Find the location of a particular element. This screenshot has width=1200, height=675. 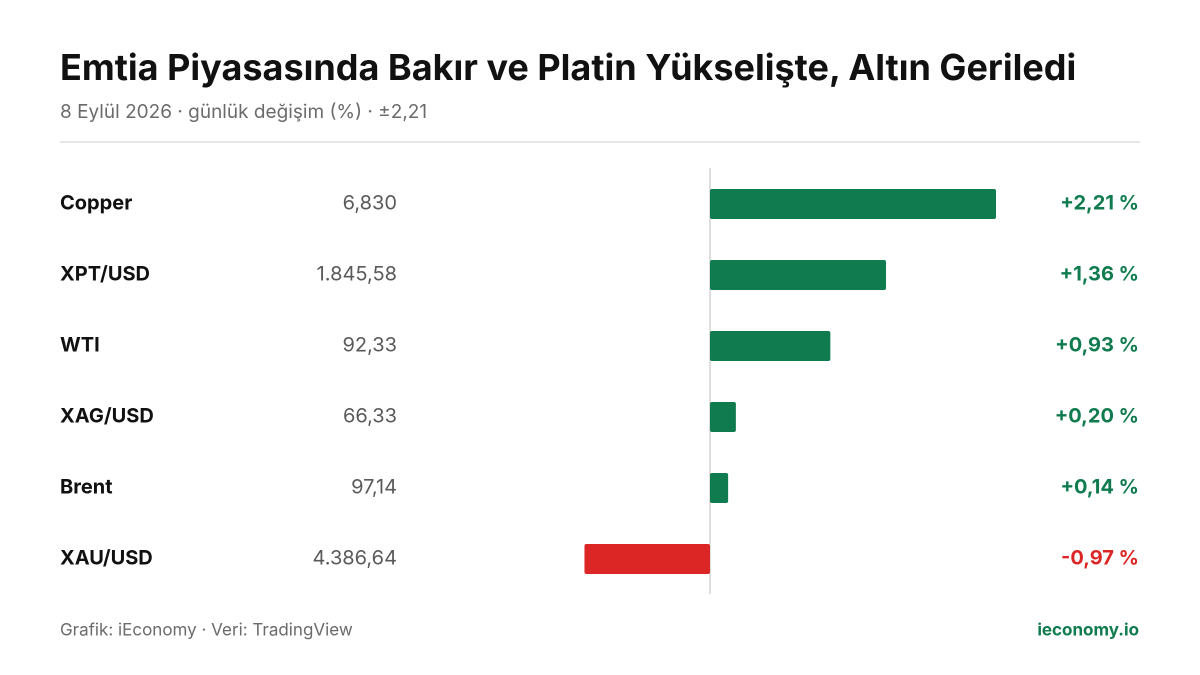

brand: ieconomy.io is located at coordinates (1088, 631).